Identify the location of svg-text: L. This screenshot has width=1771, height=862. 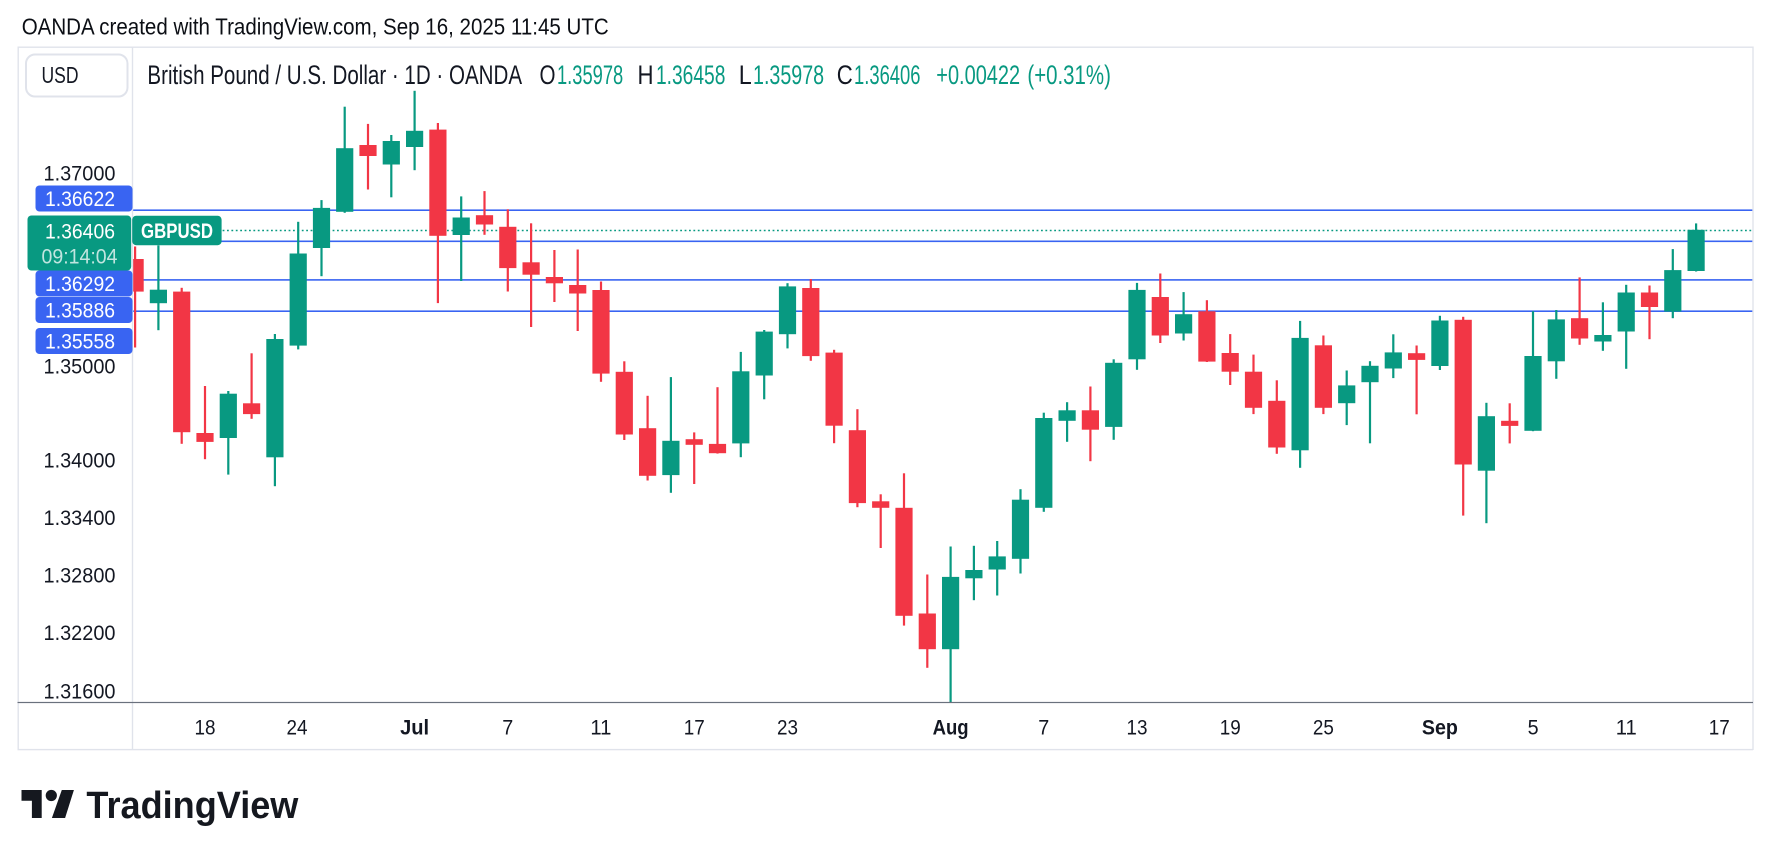
(745, 75).